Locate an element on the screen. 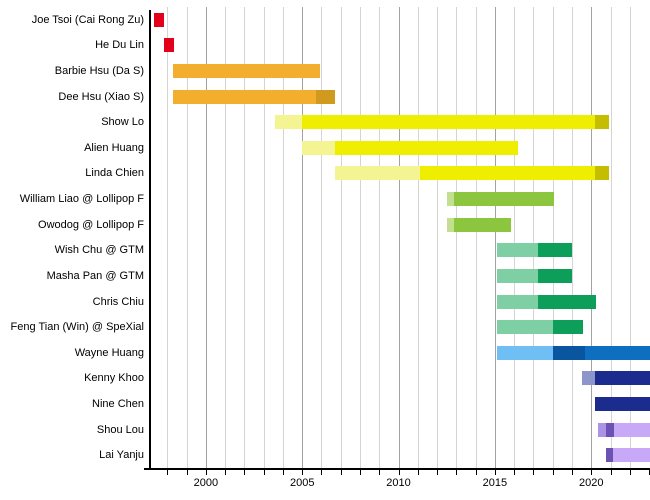 This screenshot has width=650, height=500. row-label: Linda Chien is located at coordinates (114, 173).